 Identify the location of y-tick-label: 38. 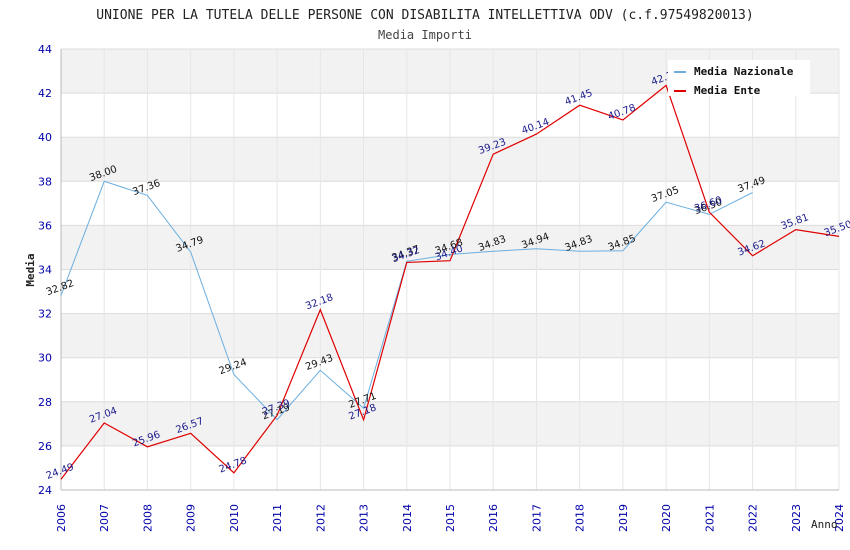
(45, 181).